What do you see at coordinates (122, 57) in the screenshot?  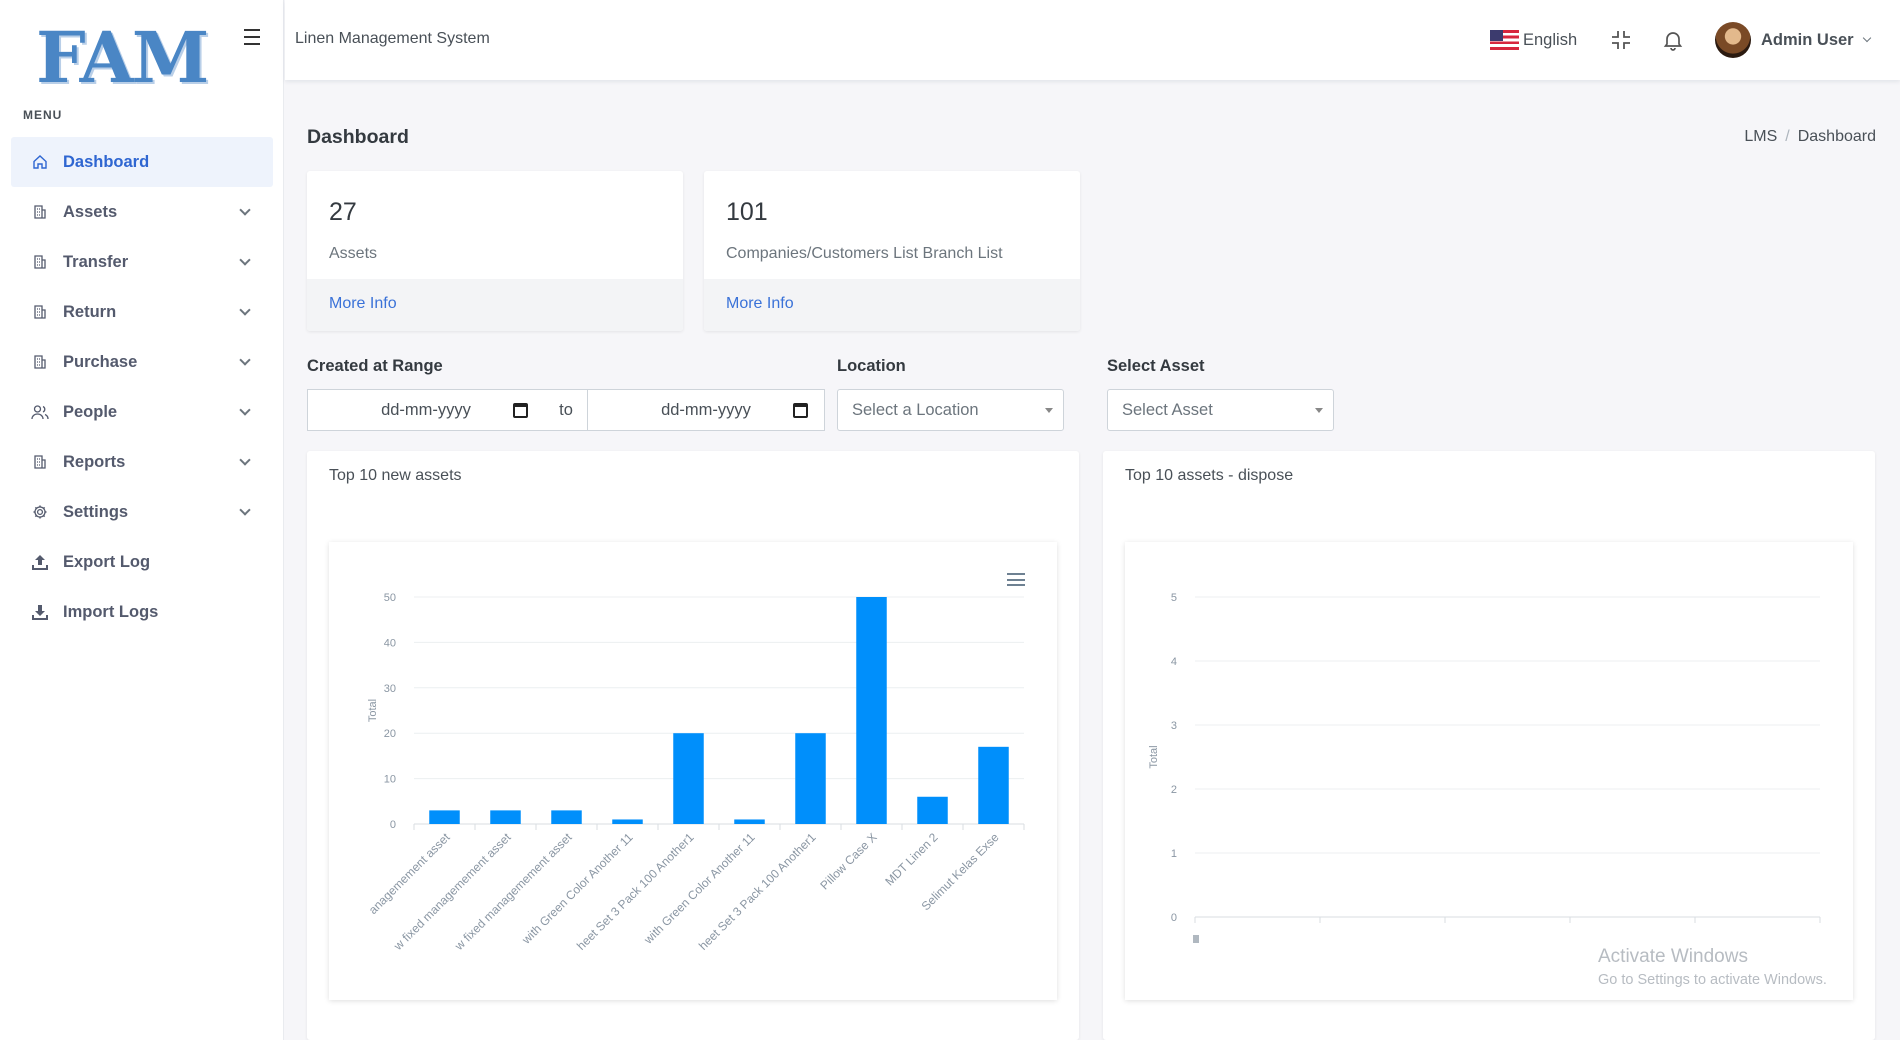 I see `logo: FAM` at bounding box center [122, 57].